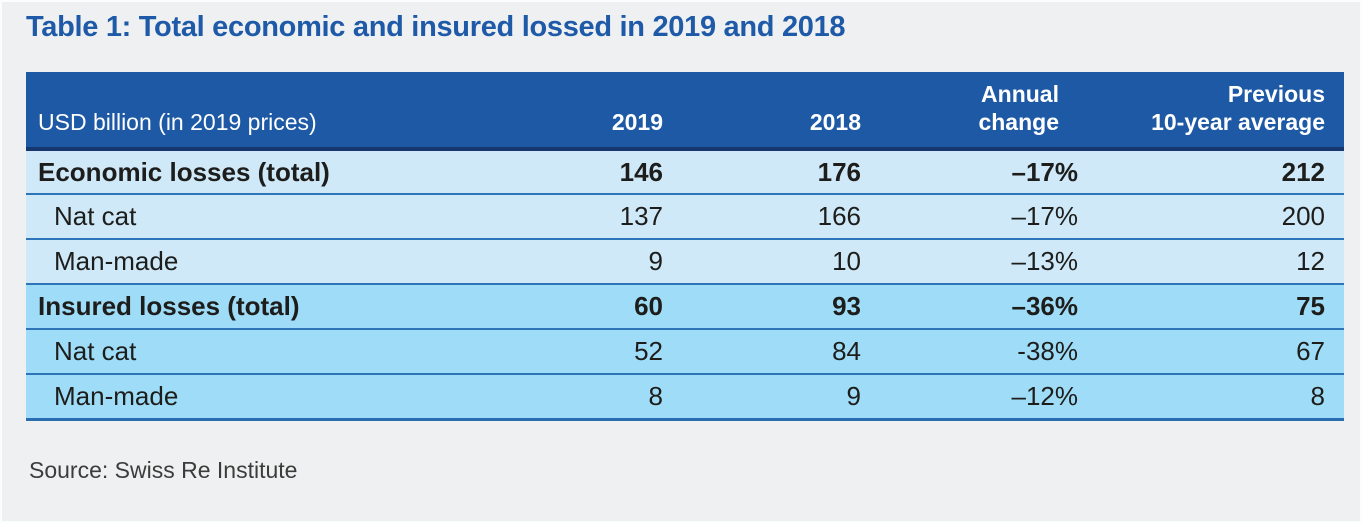  I want to click on value-2019: 137, so click(608, 216).